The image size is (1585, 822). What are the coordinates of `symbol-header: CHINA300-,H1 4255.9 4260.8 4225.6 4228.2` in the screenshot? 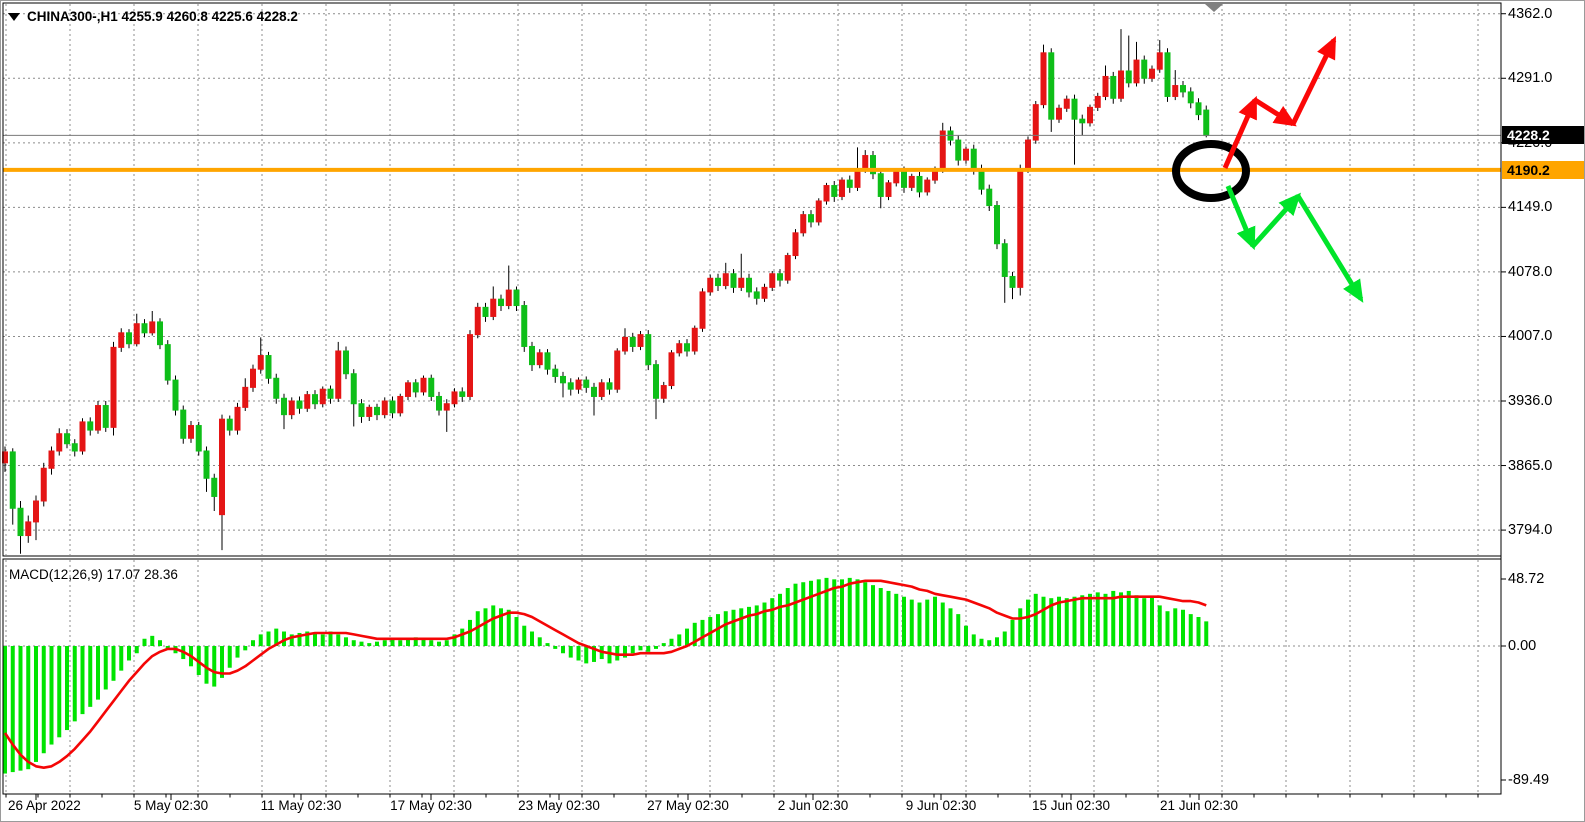 It's located at (153, 16).